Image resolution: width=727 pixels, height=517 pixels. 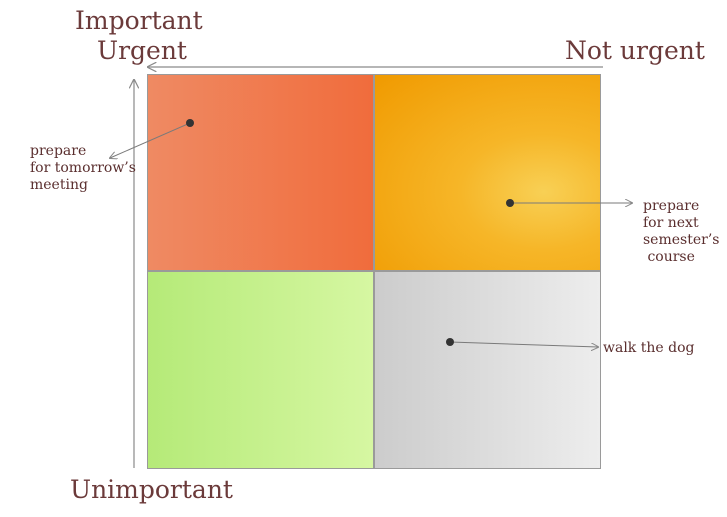 What do you see at coordinates (150, 140) in the screenshot?
I see `task-pointer-meeting` at bounding box center [150, 140].